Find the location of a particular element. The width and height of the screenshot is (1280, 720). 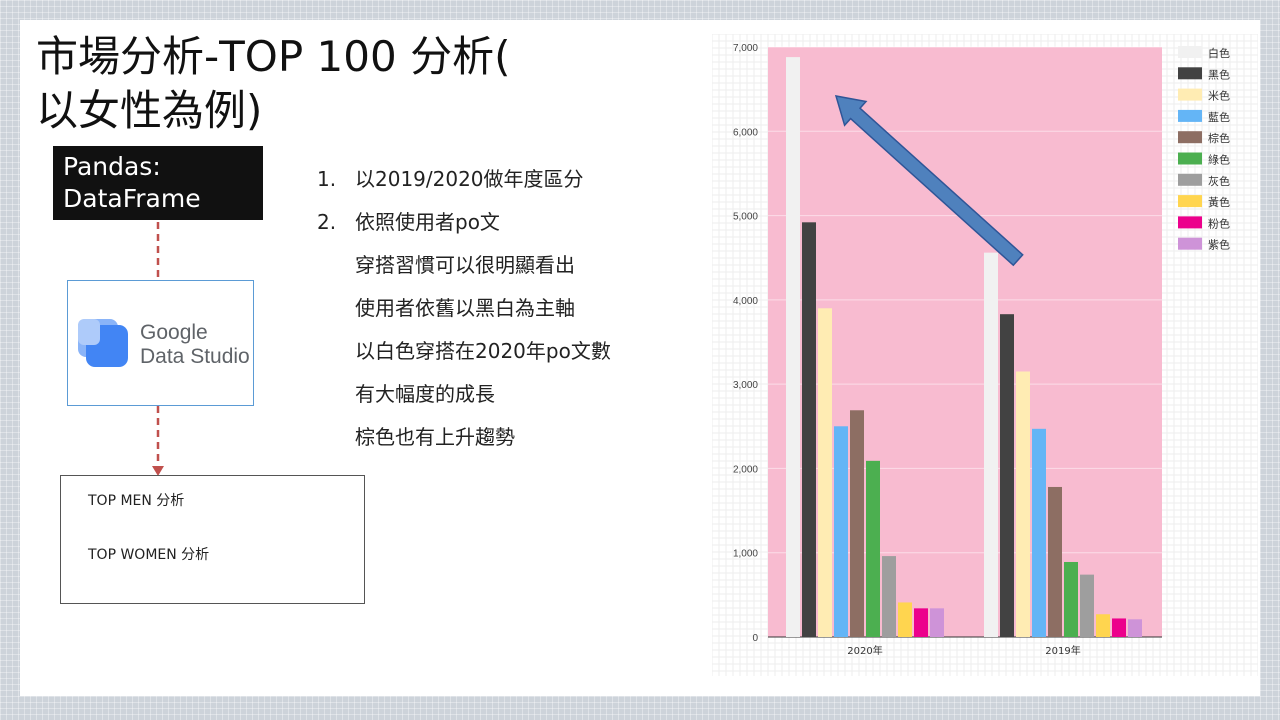

bullet-text: 穿搭習慣可以很明顯看出 is located at coordinates (465, 265).